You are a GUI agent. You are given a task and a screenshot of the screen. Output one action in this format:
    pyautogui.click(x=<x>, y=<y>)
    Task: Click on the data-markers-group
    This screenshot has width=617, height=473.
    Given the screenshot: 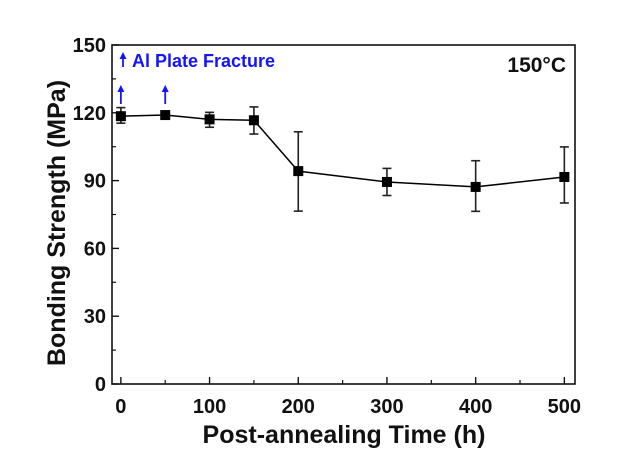 What is the action you would take?
    pyautogui.click(x=342, y=151)
    